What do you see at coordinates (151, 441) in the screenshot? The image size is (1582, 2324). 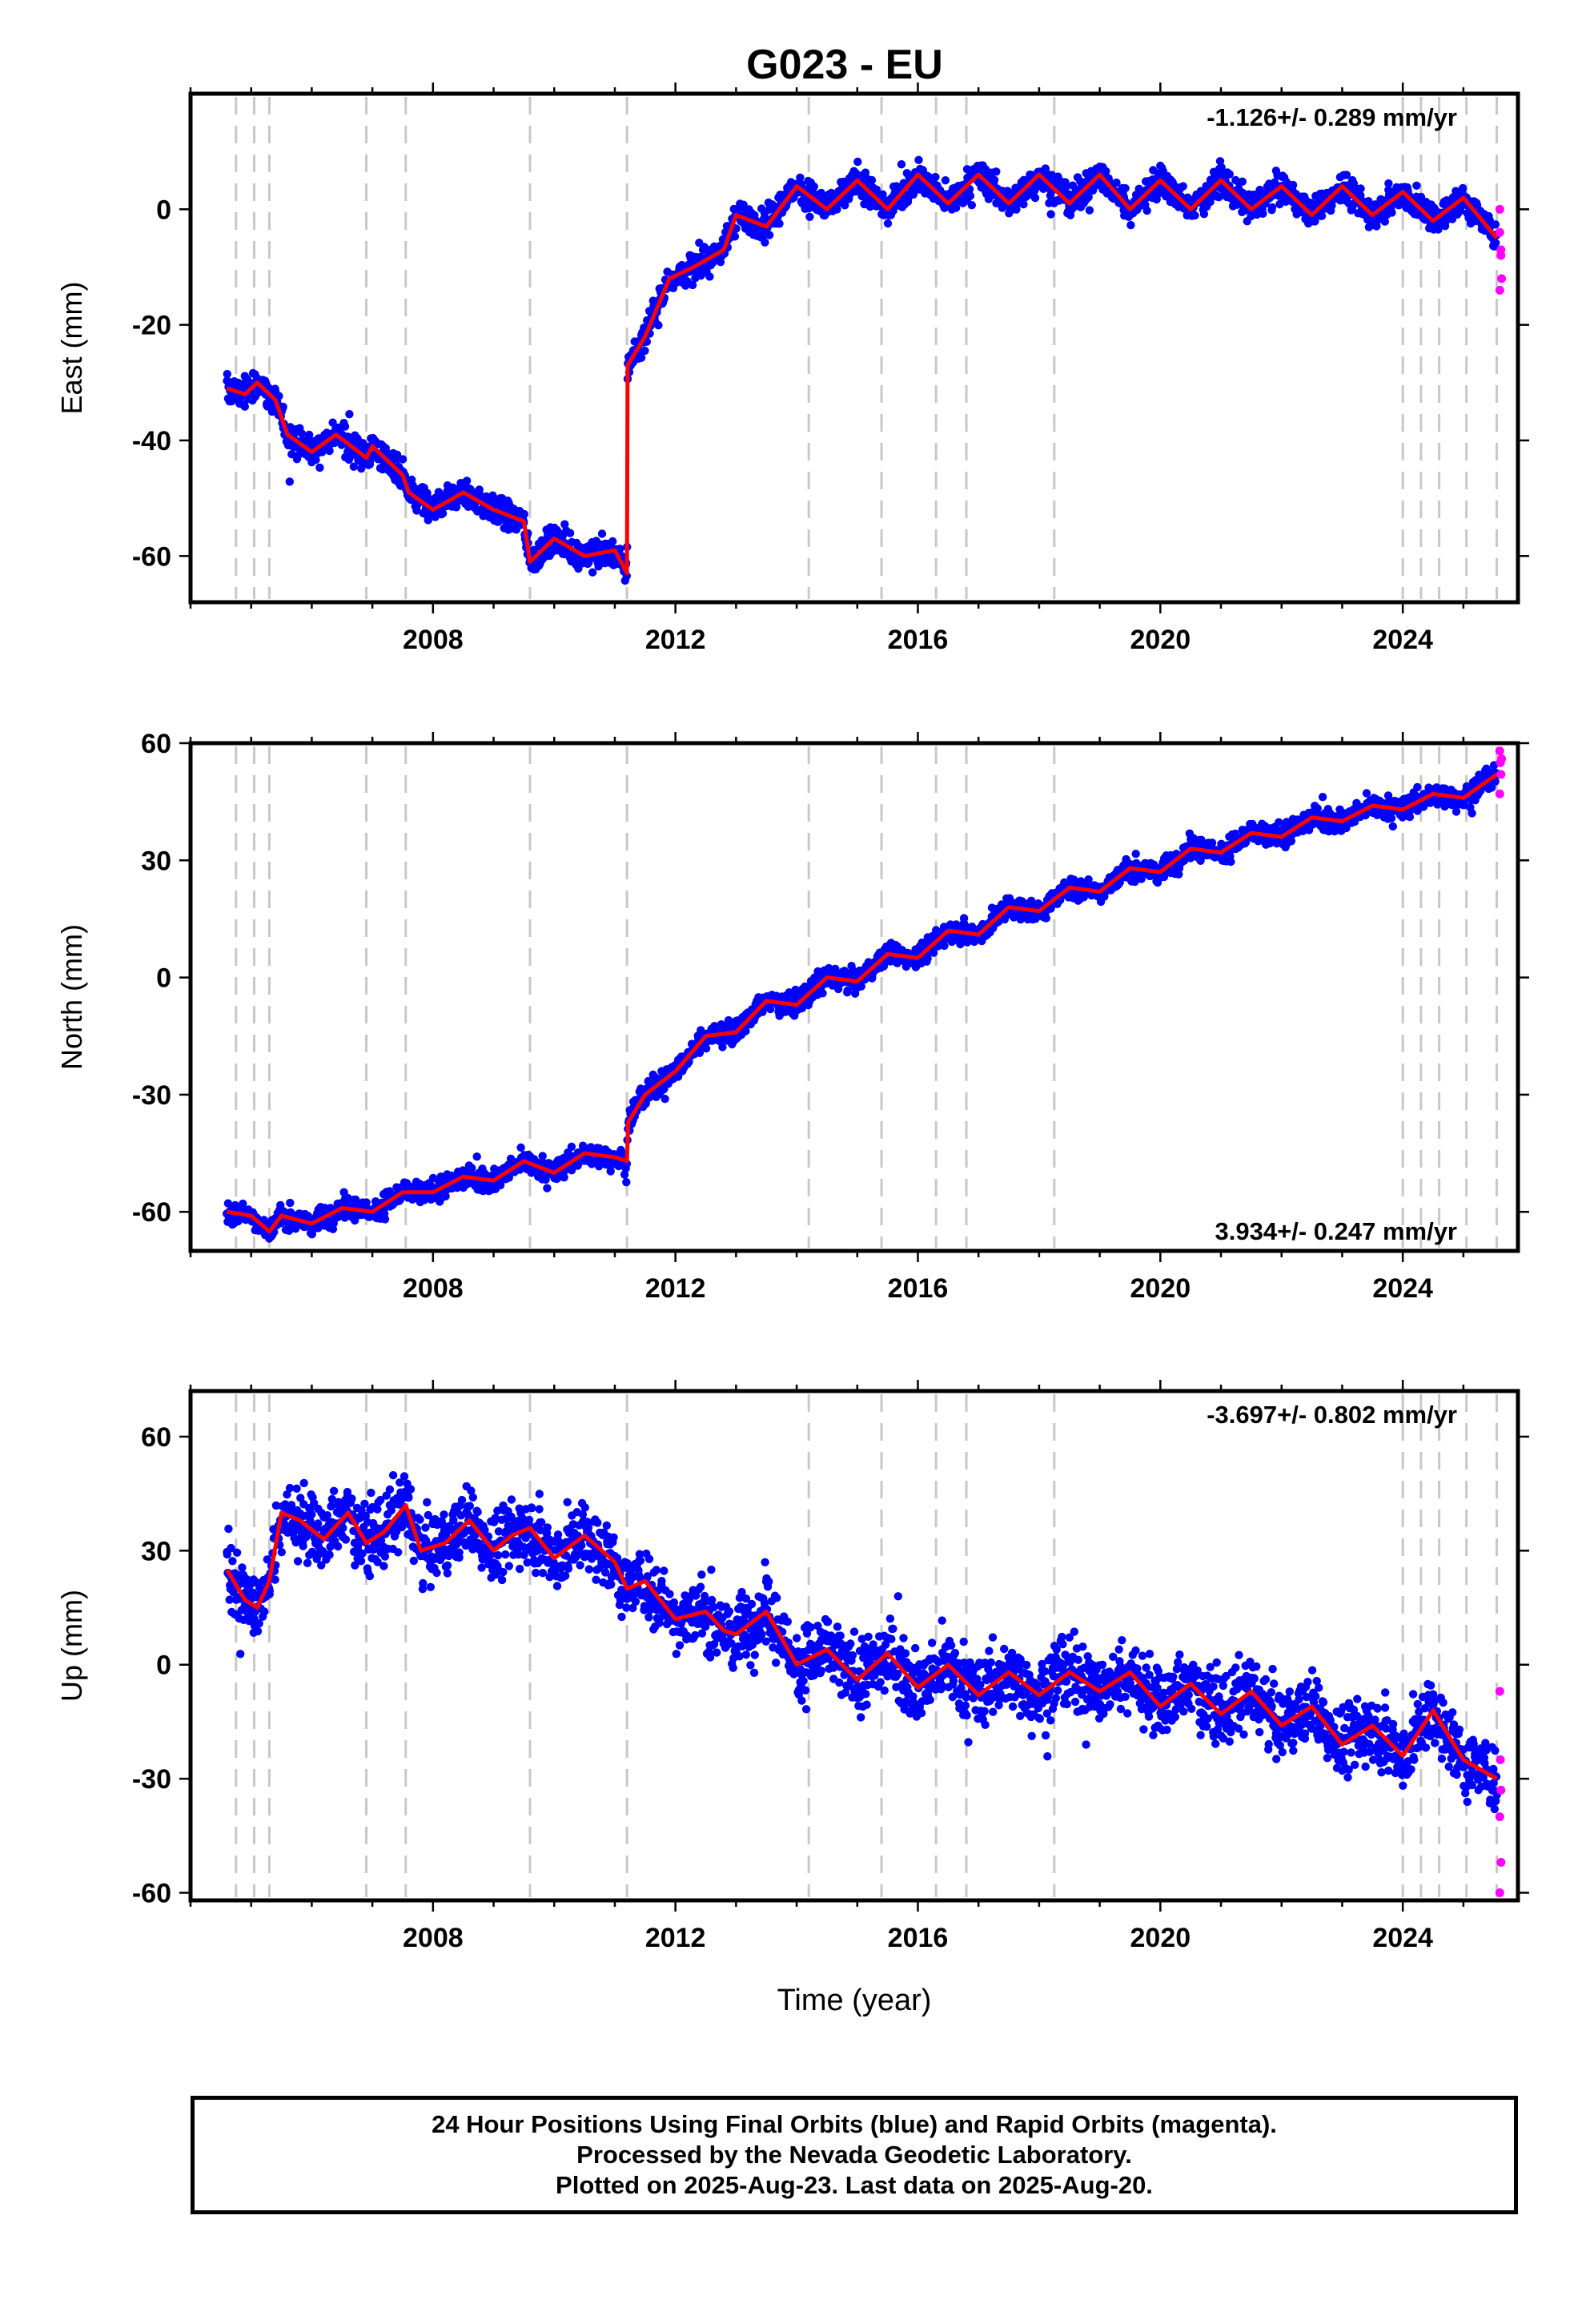 I see `y-tick-label: -40` at bounding box center [151, 441].